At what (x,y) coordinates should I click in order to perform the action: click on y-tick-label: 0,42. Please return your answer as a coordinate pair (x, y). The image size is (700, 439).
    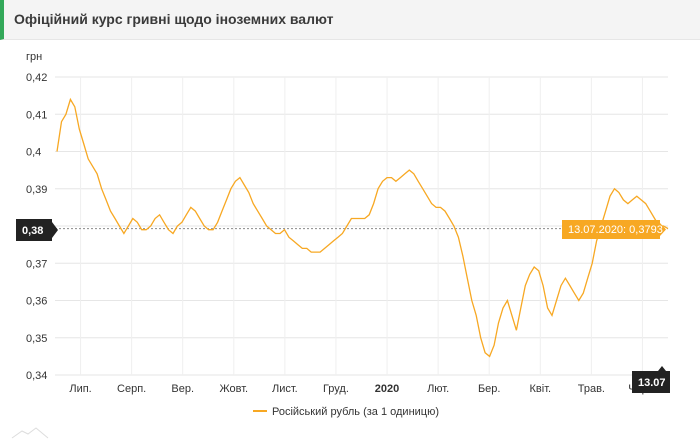
    Looking at the image, I should click on (36, 78).